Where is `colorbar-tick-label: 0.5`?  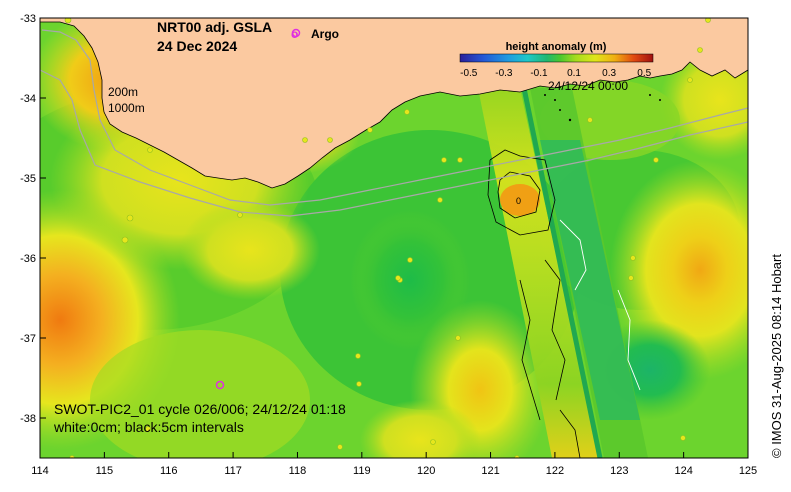
colorbar-tick-label: 0.5 is located at coordinates (644, 73).